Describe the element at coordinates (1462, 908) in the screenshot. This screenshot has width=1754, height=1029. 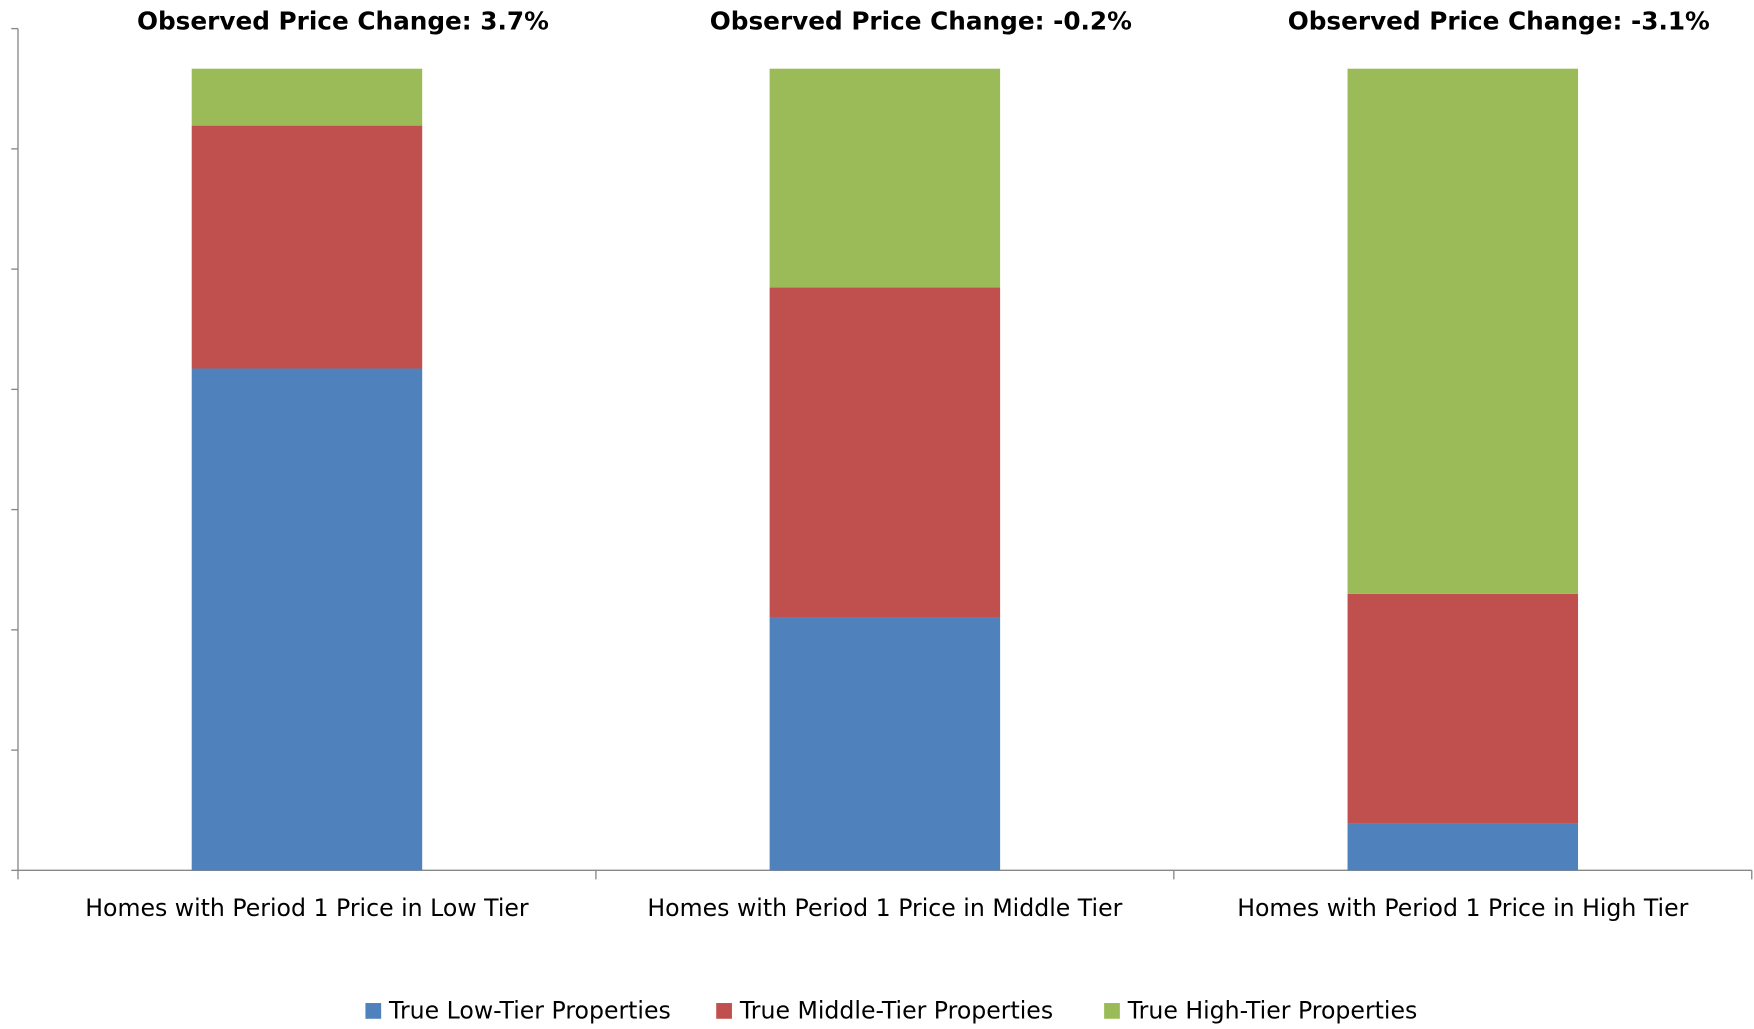
I see `x-tick-label: Homes with Period 1 Price in High Tier` at that location.